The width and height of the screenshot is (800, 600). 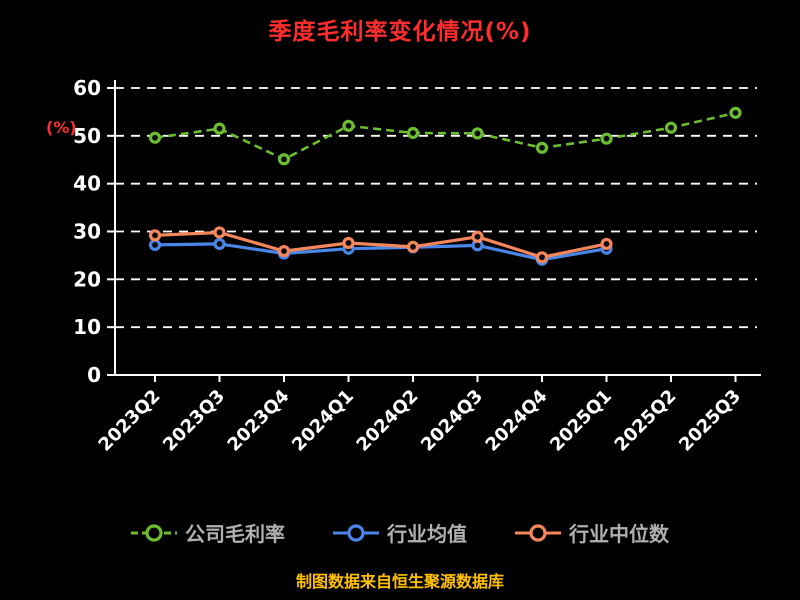 I want to click on source-note: 制图数据来自恒生聚源数据库, so click(x=399, y=581).